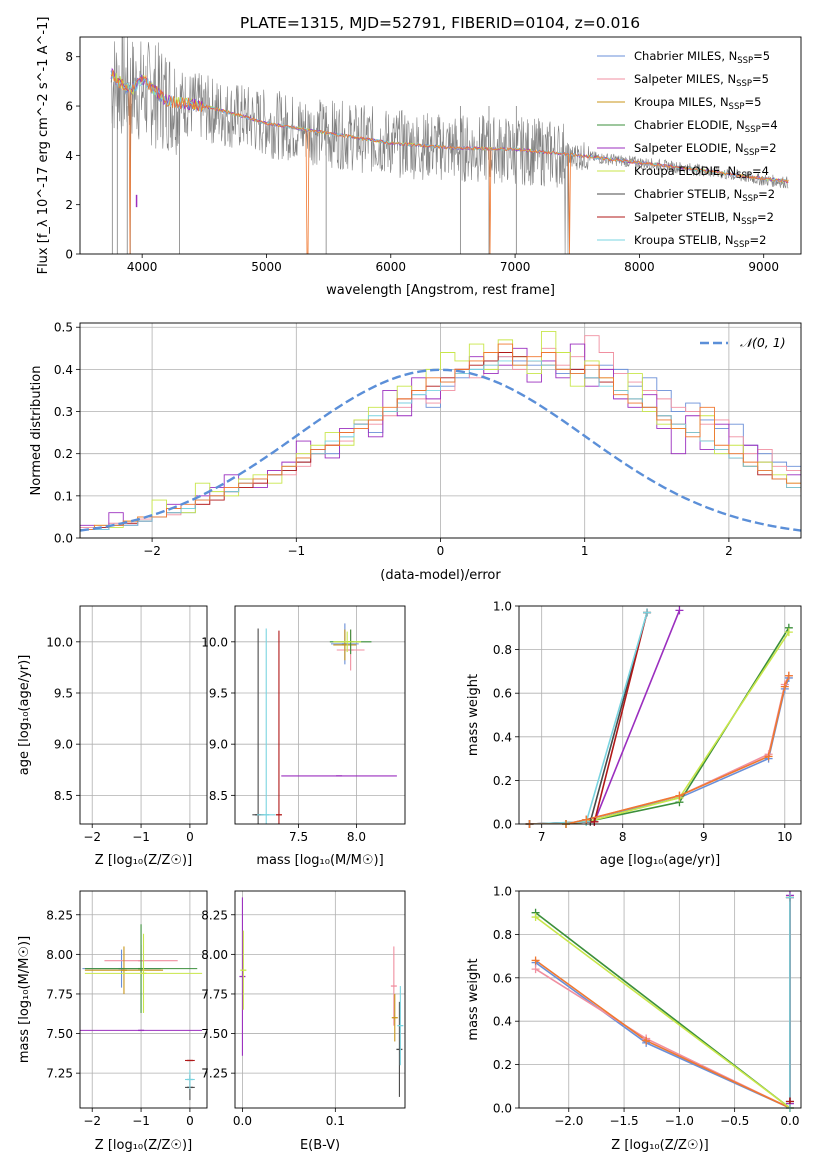 This screenshot has width=819, height=1170. I want to click on legend-label: Kroupa STELIB, NSSP=2, so click(700, 241).